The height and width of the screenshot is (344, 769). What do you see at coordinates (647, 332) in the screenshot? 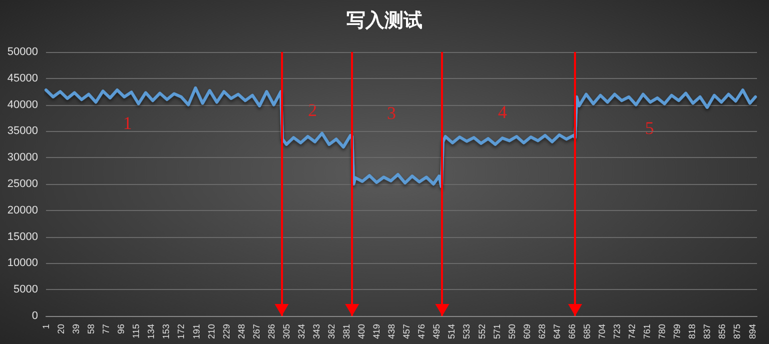
I see `x-tick-label: 761` at bounding box center [647, 332].